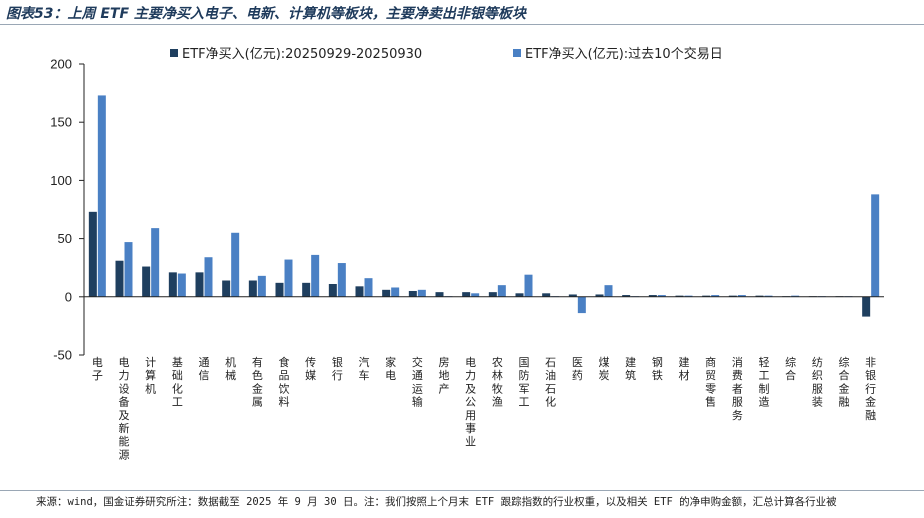 The height and width of the screenshot is (518, 924). Describe the element at coordinates (257, 382) in the screenshot. I see `category-label: 有色金属` at that location.